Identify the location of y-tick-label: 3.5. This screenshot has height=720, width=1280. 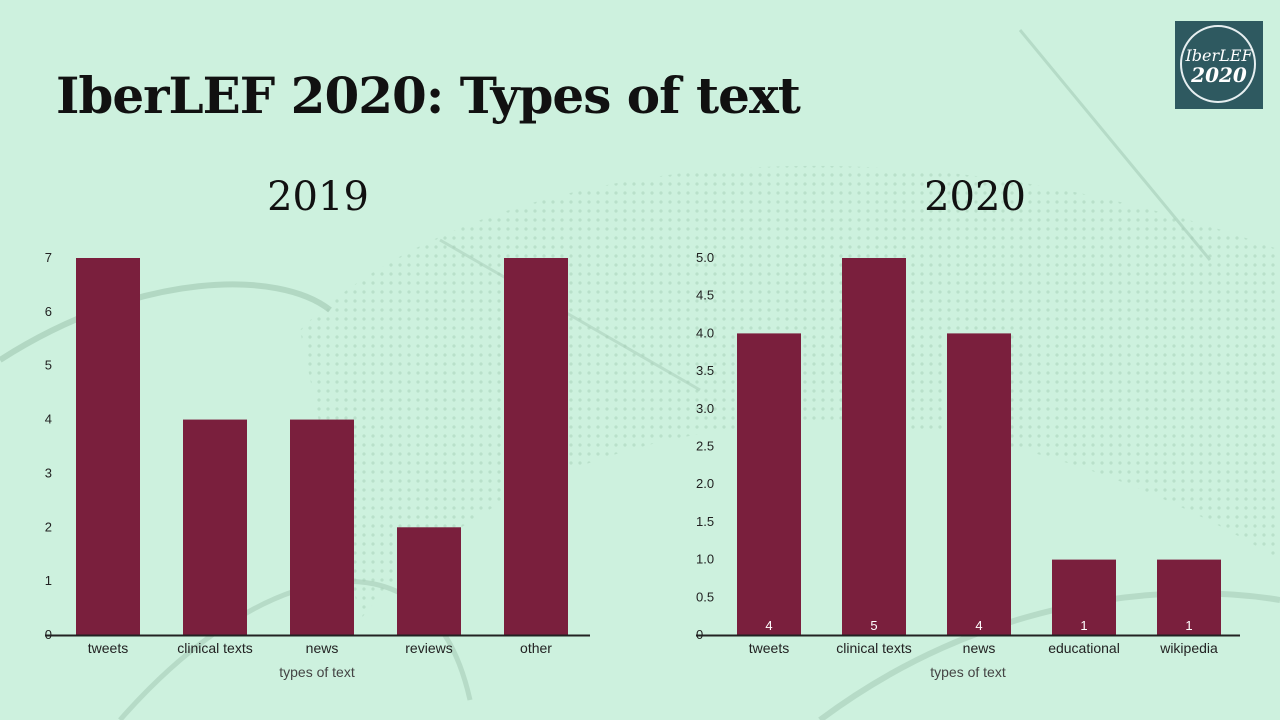
(705, 370).